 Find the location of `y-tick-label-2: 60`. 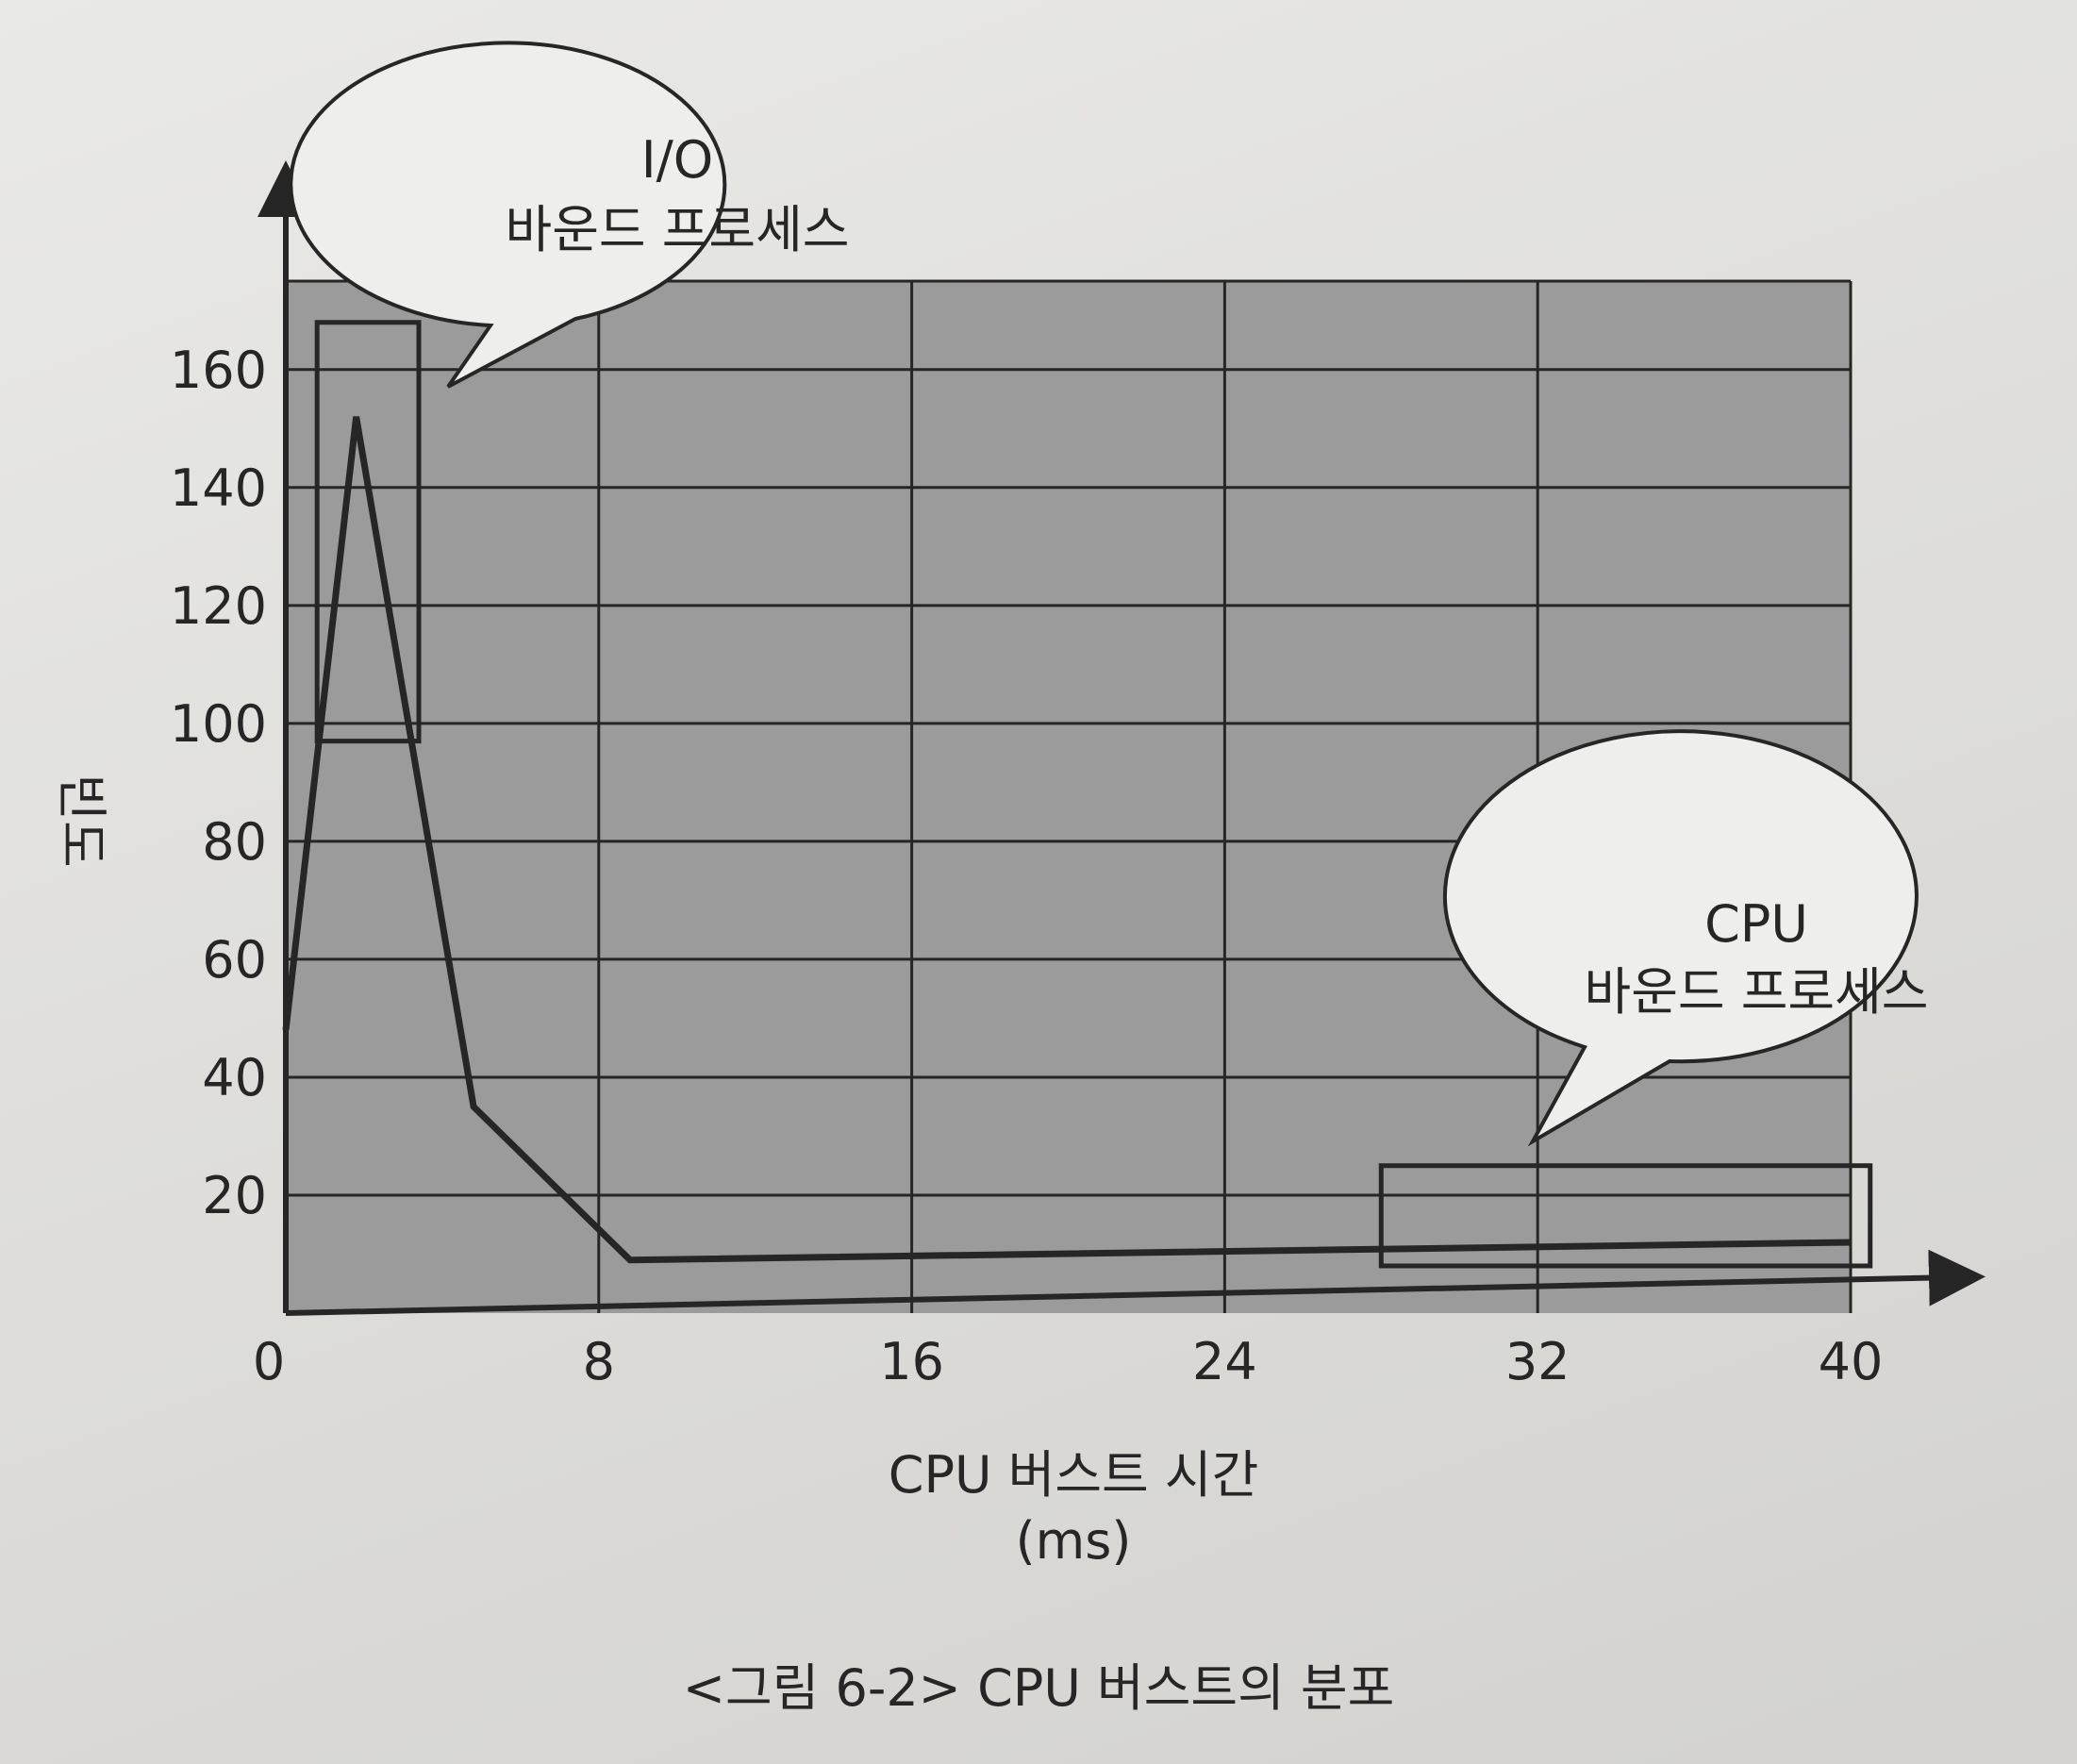

y-tick-label-2: 60 is located at coordinates (234, 960).